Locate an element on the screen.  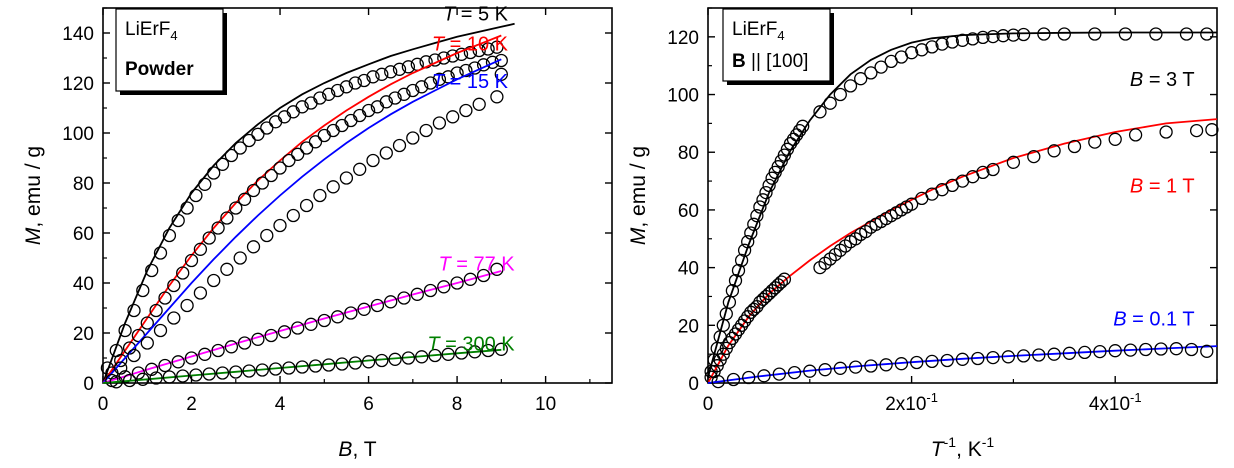
legend-condition: B || [100] is located at coordinates (770, 61).